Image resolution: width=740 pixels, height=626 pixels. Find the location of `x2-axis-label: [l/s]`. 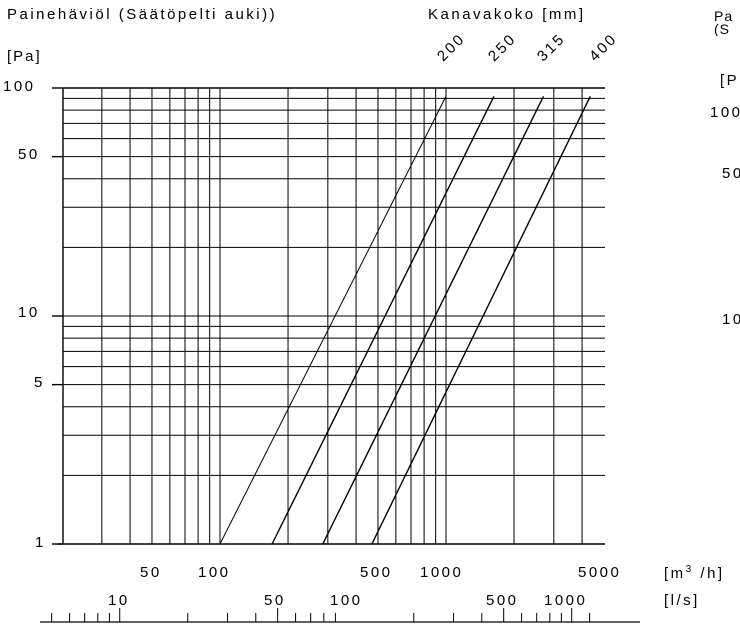

x2-axis-label: [l/s] is located at coordinates (682, 600).